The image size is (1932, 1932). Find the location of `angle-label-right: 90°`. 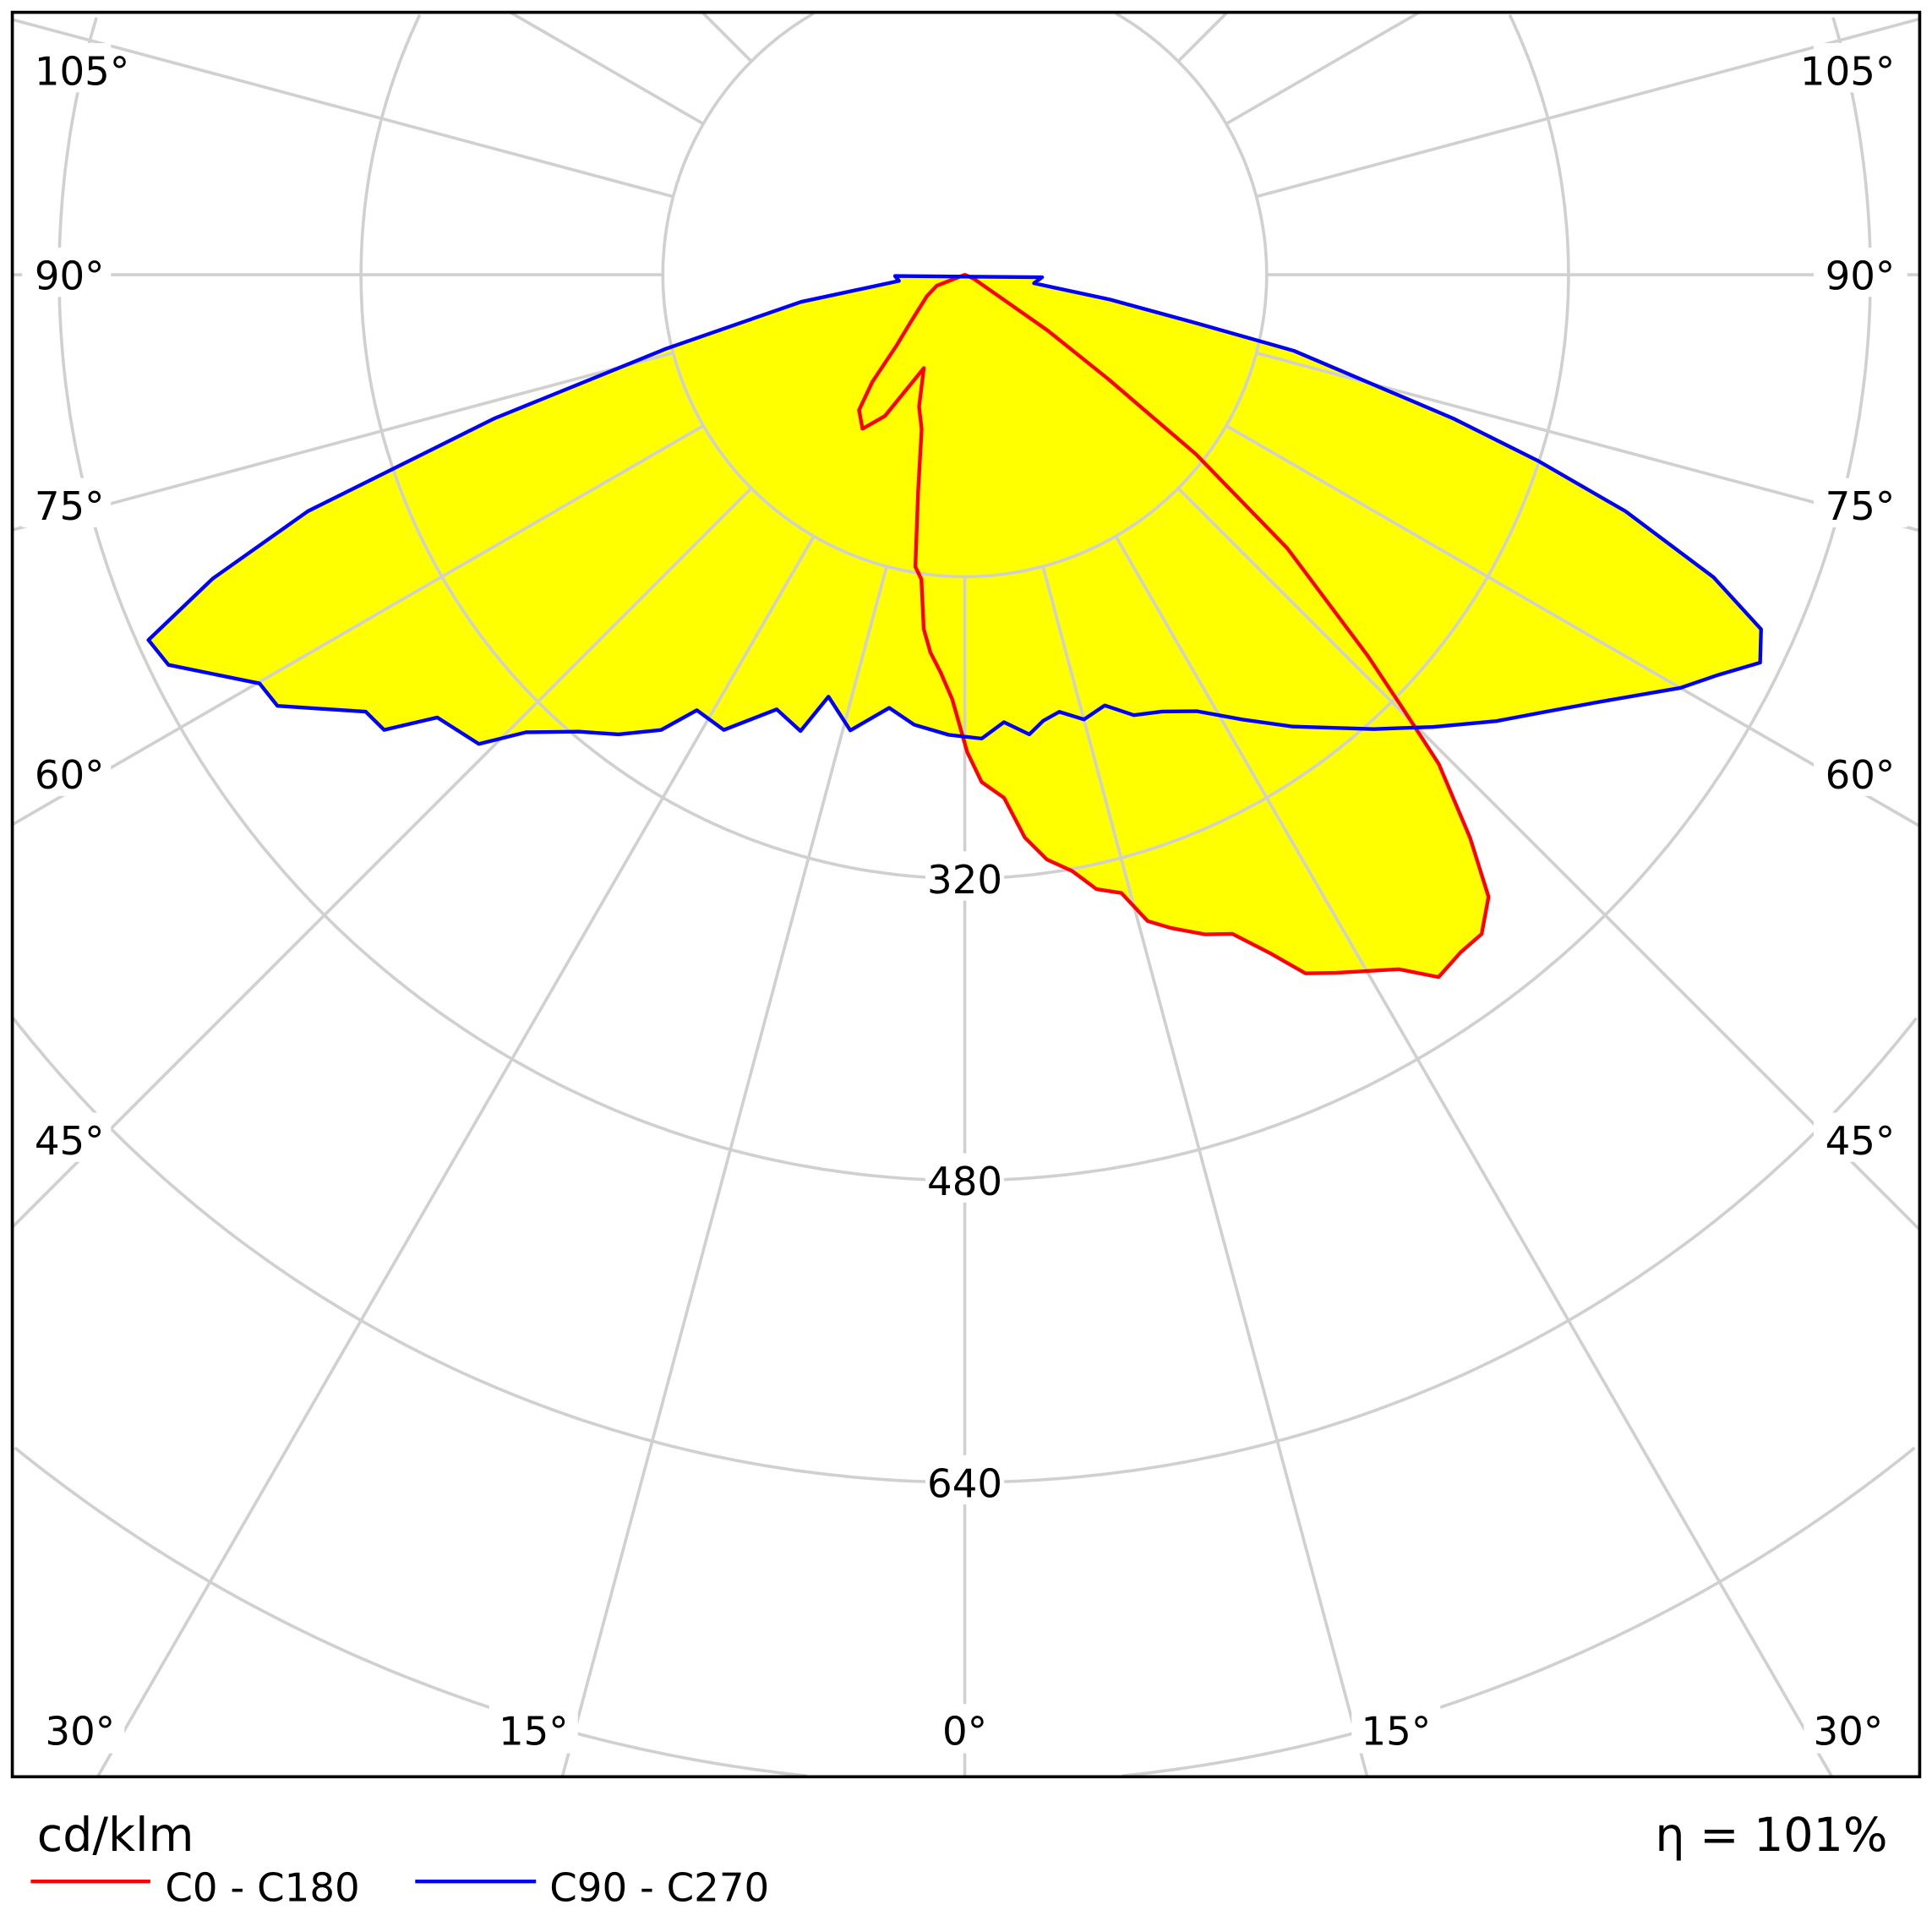

angle-label-right: 90° is located at coordinates (1861, 277).